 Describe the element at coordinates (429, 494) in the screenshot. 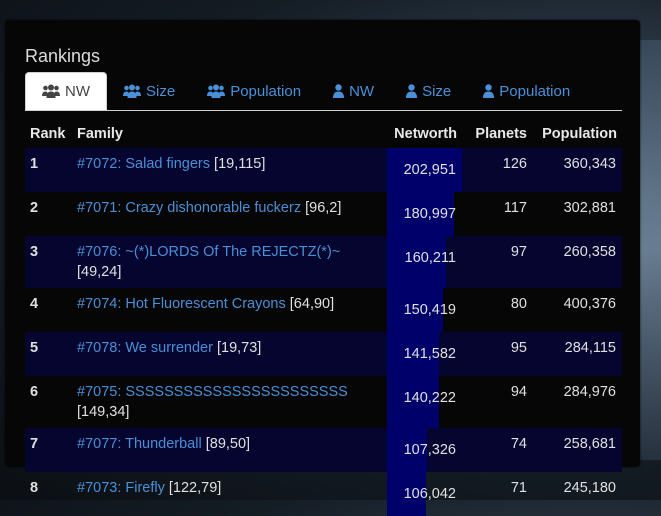

I see `networth-value: 106,042` at that location.